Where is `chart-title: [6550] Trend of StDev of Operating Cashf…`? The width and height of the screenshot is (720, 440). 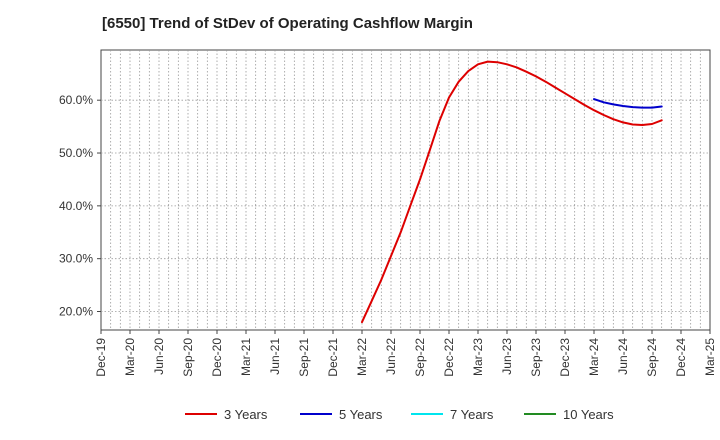
chart-title: [6550] Trend of StDev of Operating Cashf… is located at coordinates (287, 23).